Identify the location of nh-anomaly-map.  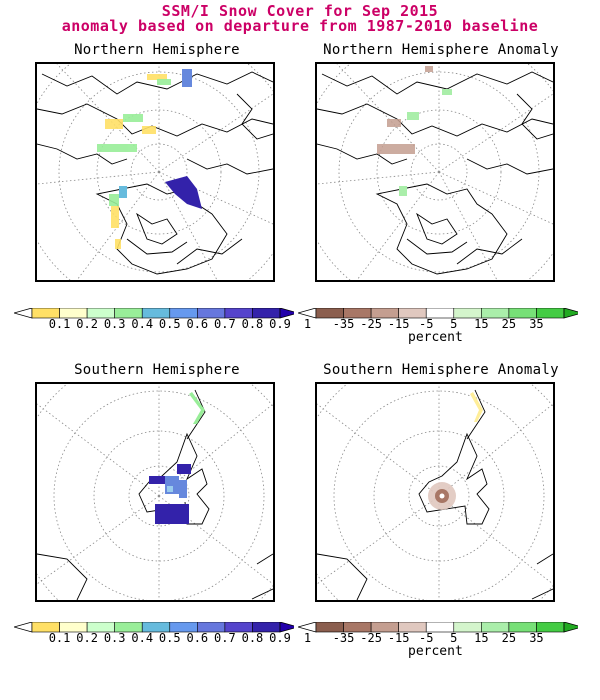
(435, 172).